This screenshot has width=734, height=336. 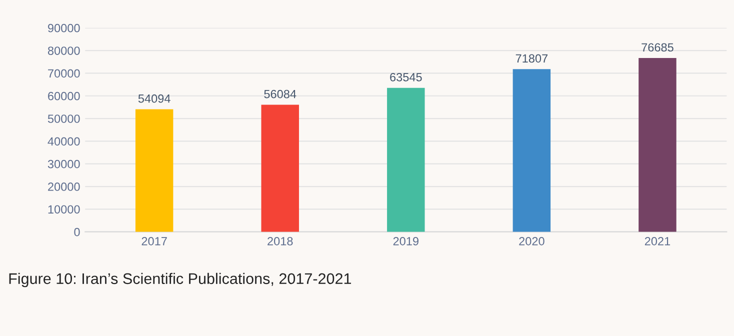 I want to click on y-tick-label: 0, so click(x=77, y=232).